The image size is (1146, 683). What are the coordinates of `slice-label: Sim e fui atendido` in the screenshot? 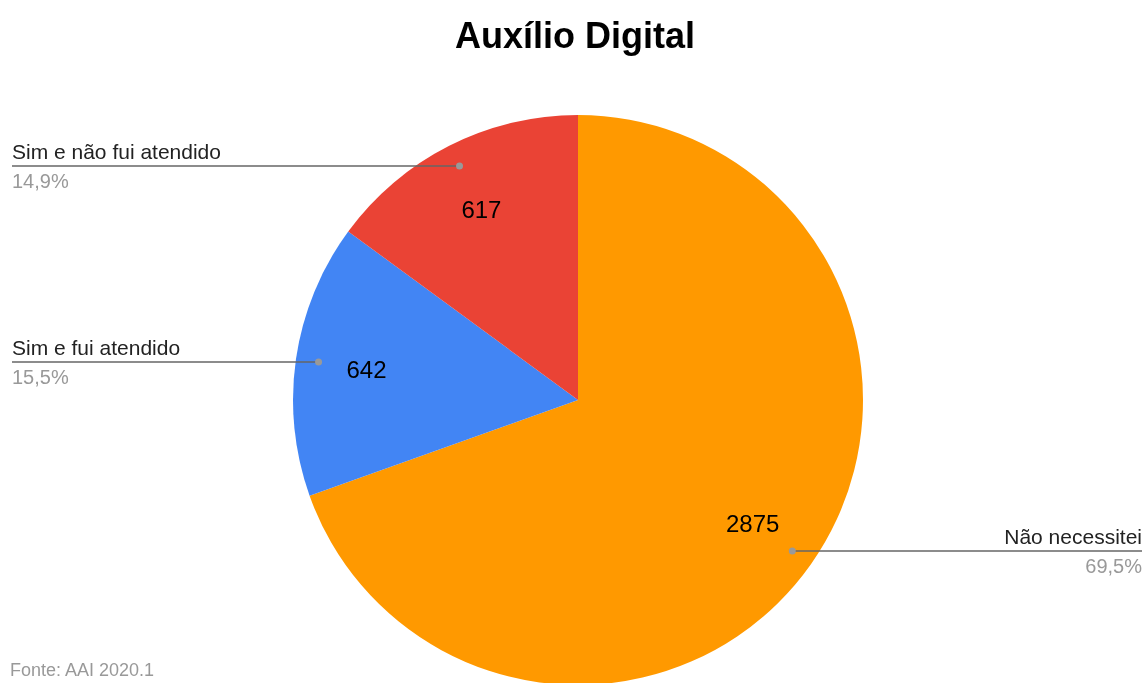 It's located at (96, 348).